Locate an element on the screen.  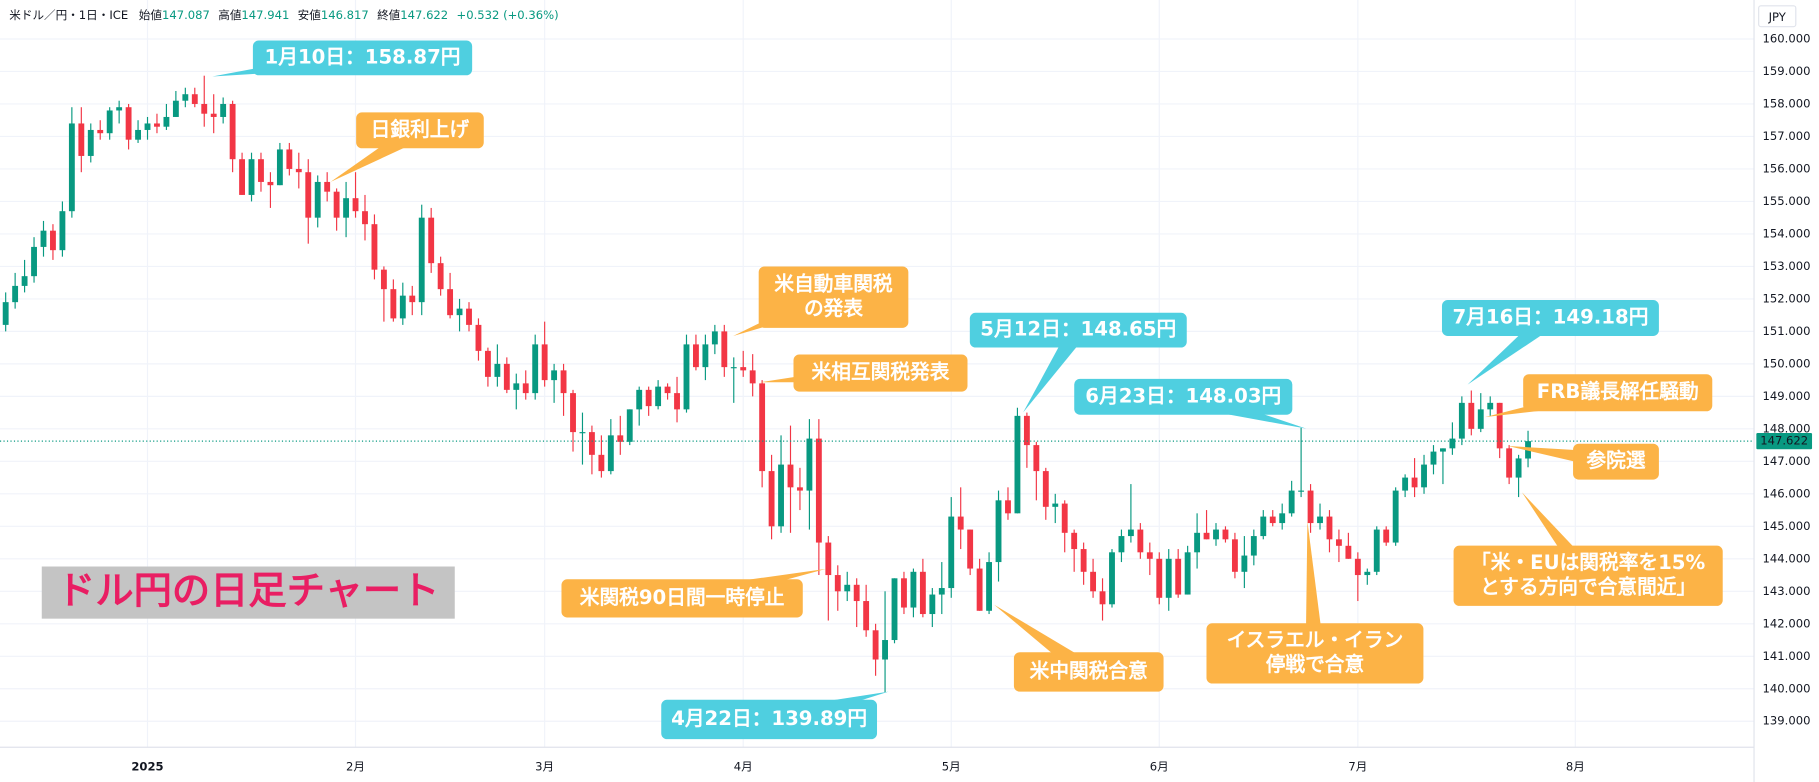
last-price-box is located at coordinates (1784, 441).